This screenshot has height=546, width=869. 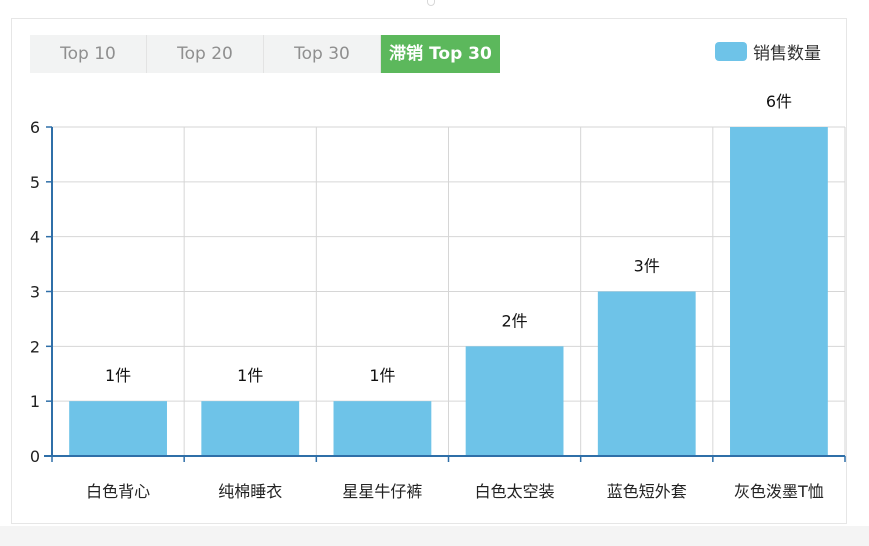 I want to click on y-tick-label: 6, so click(x=35, y=127).